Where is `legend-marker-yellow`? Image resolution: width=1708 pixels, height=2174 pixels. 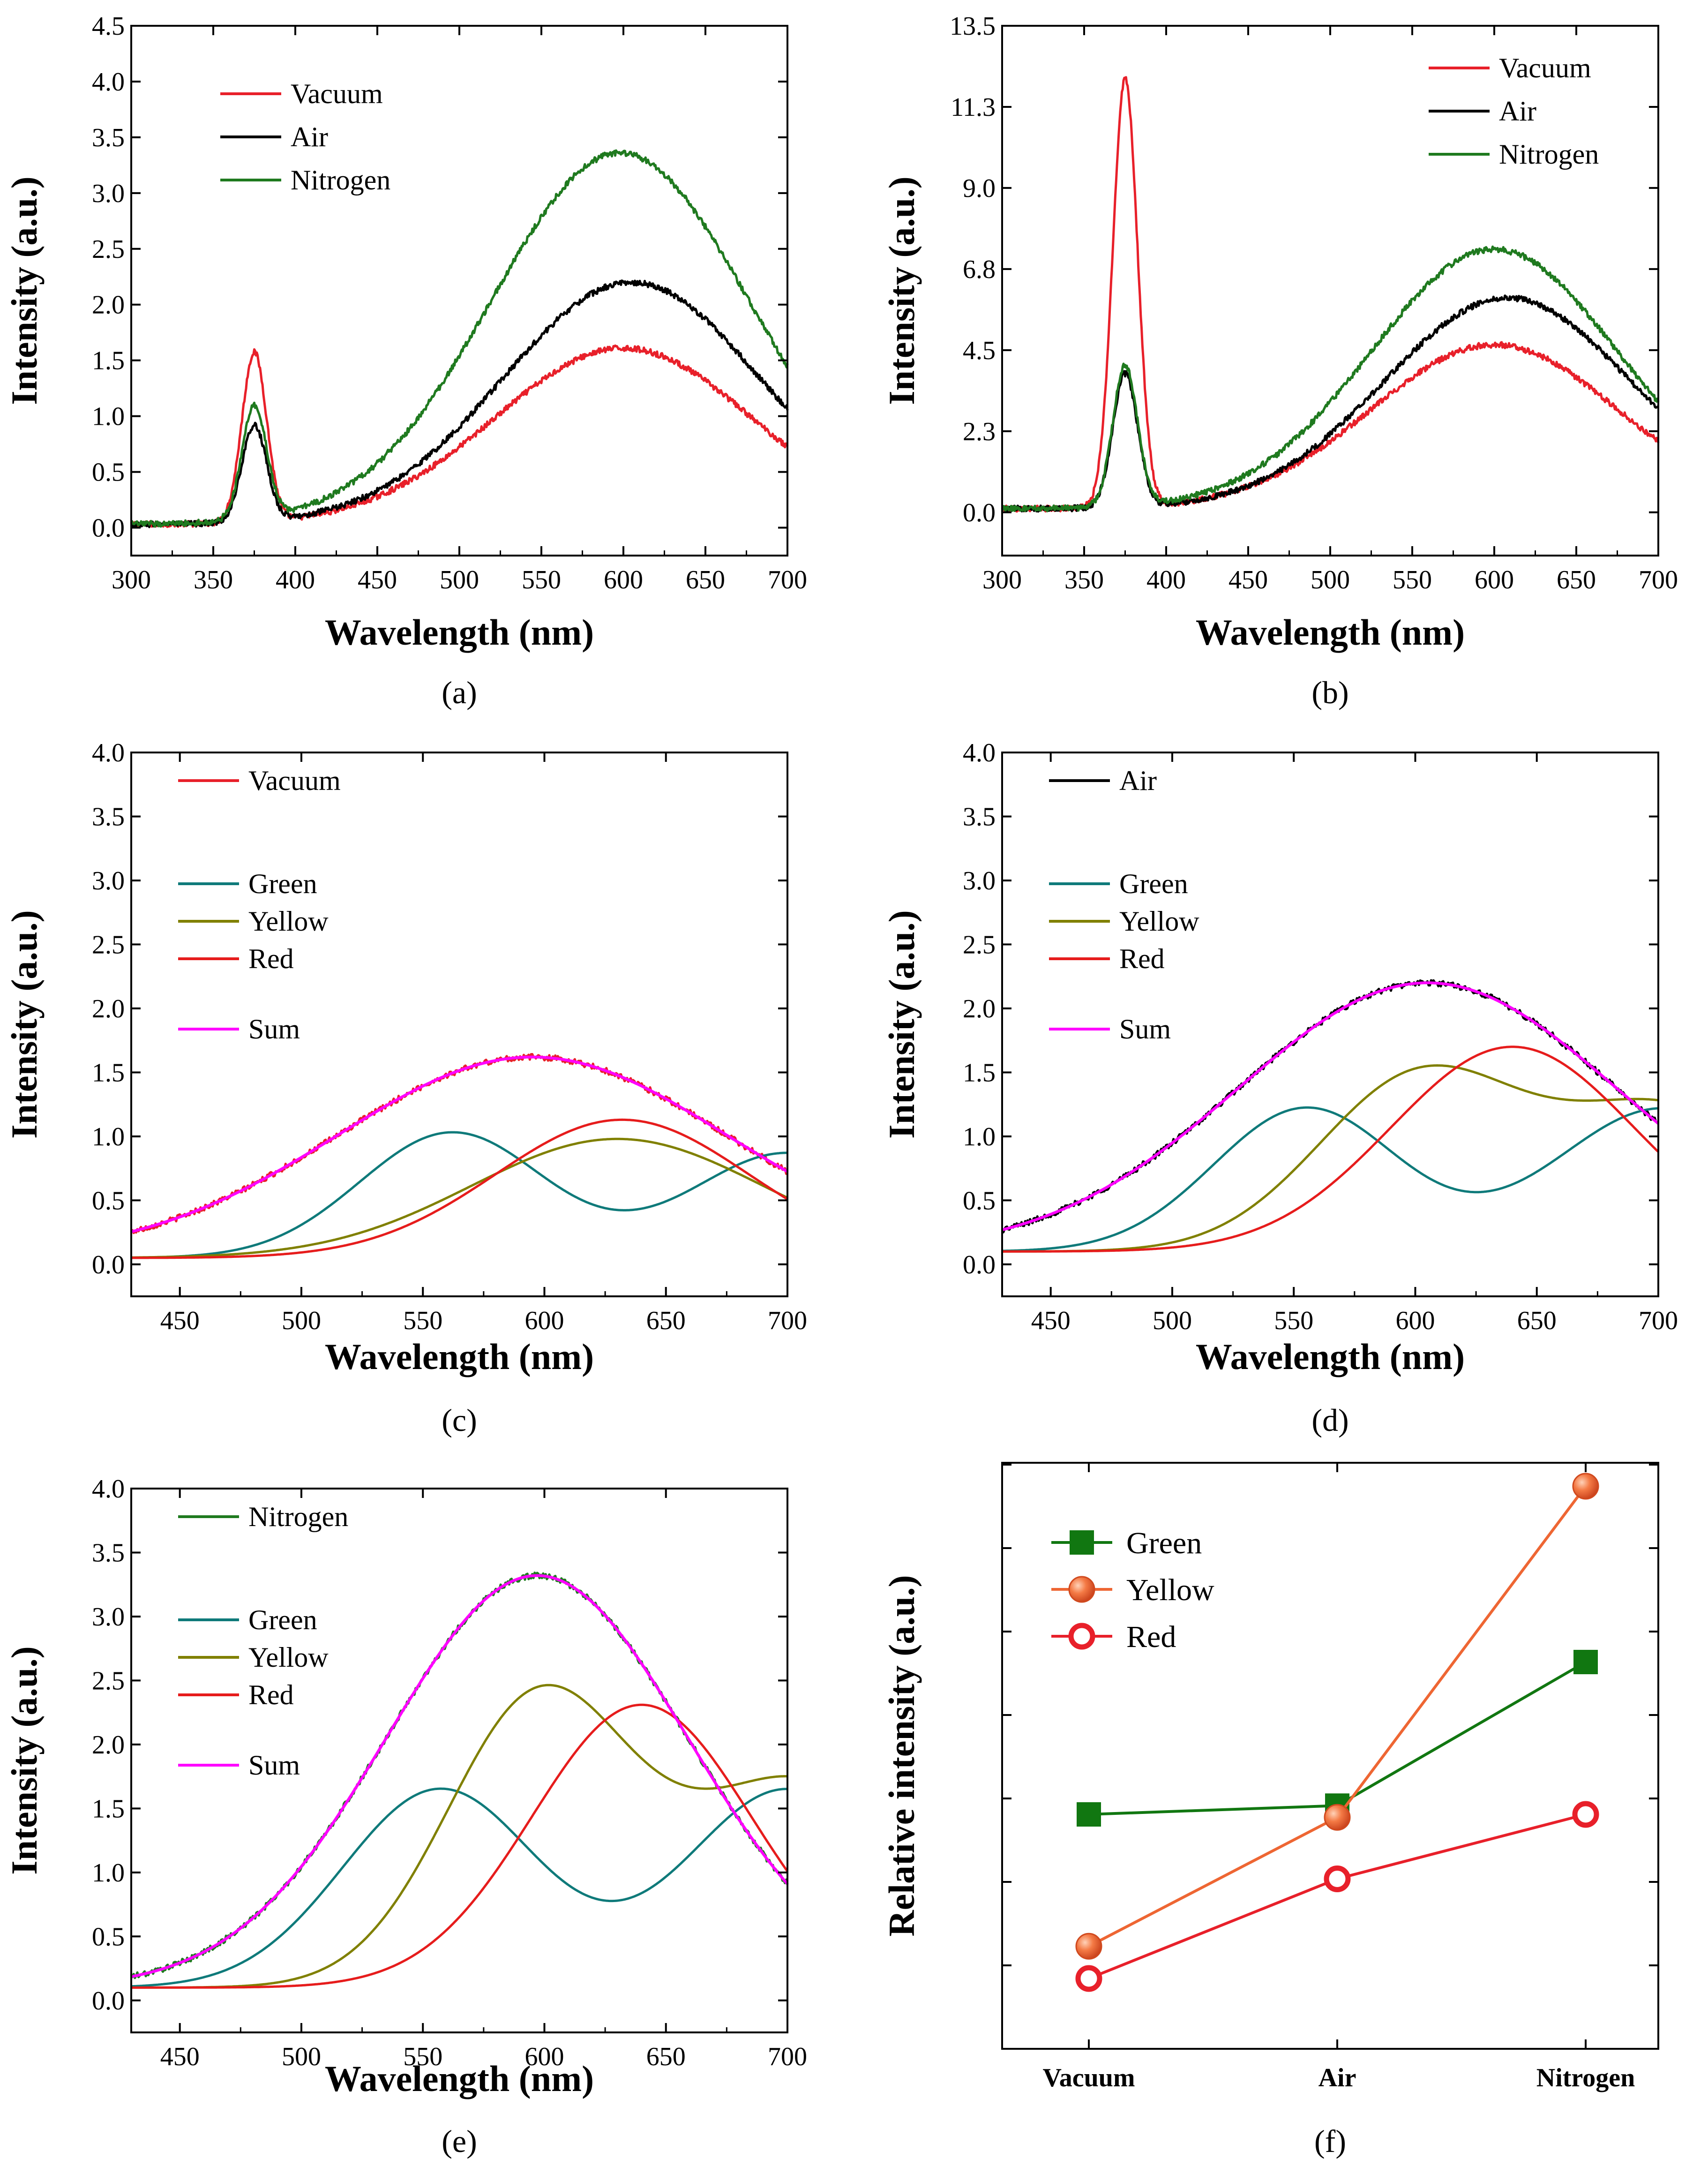 legend-marker-yellow is located at coordinates (1081, 1589).